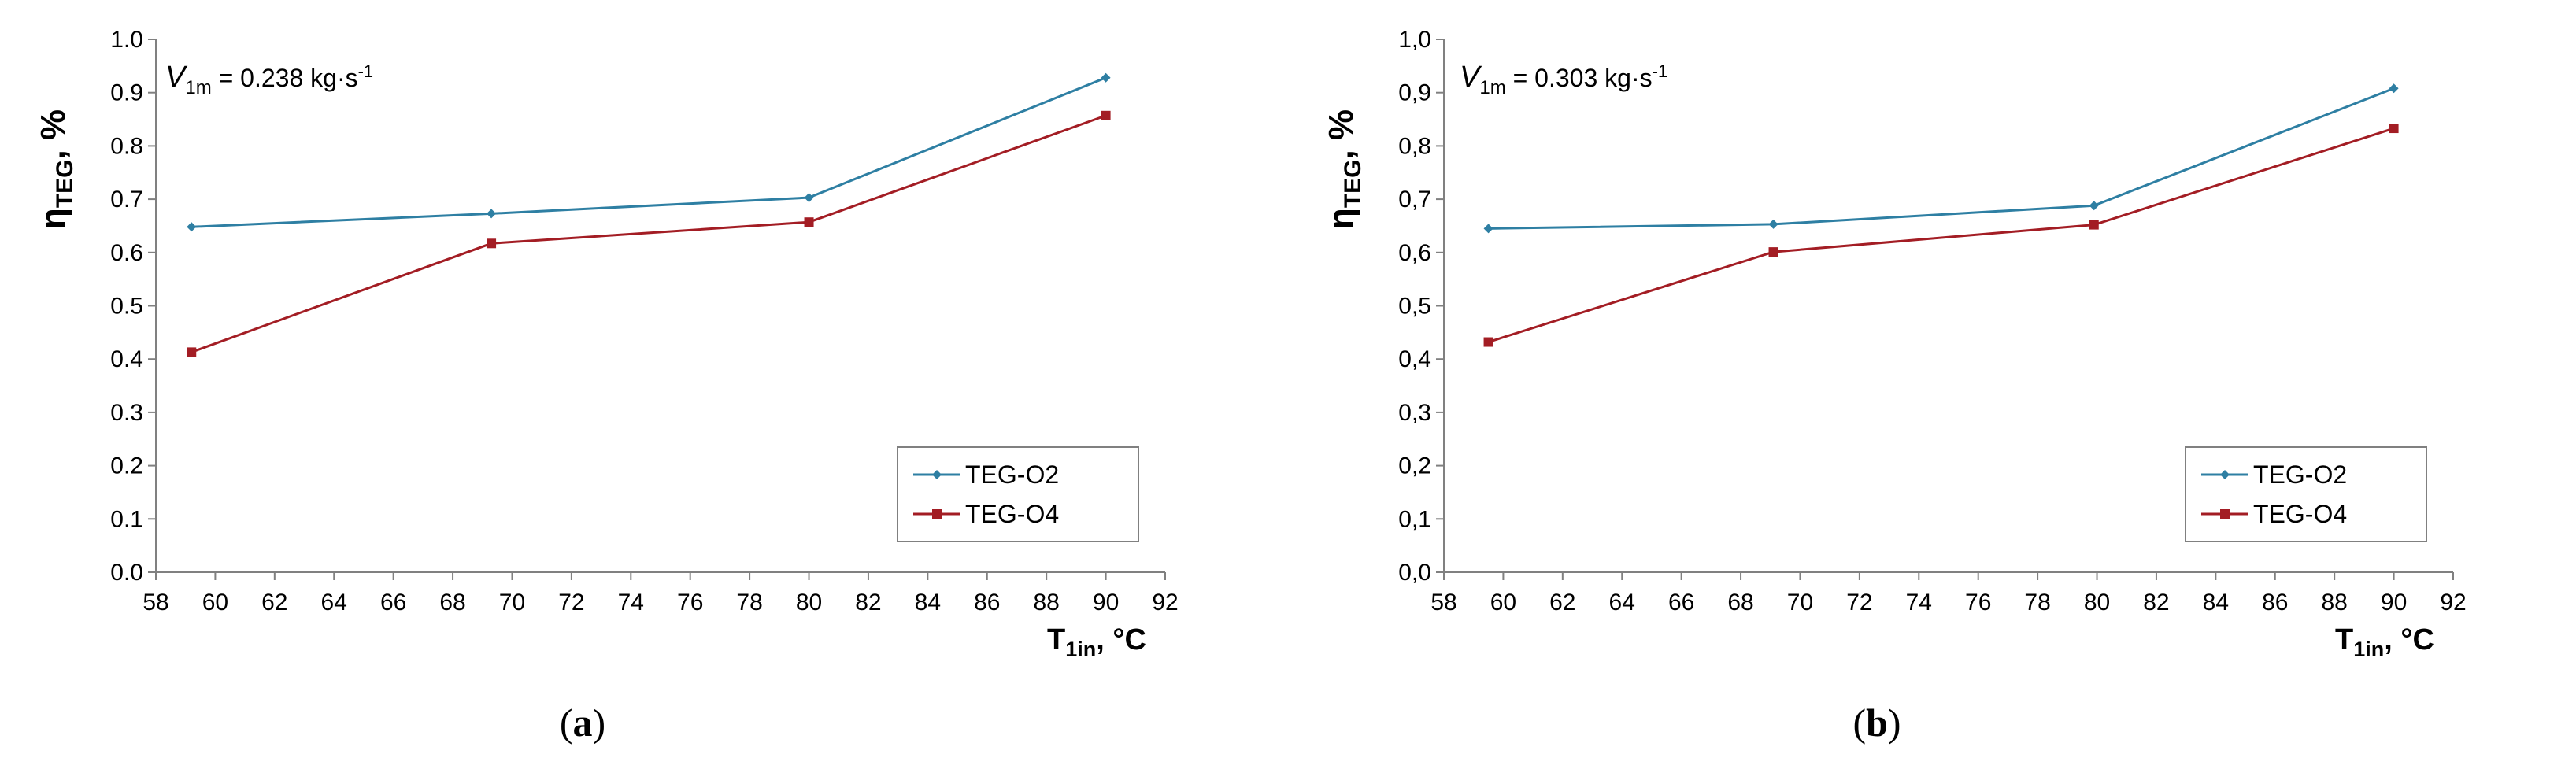  Describe the element at coordinates (126, 466) in the screenshot. I see `y-tick-label: 0.2` at that location.